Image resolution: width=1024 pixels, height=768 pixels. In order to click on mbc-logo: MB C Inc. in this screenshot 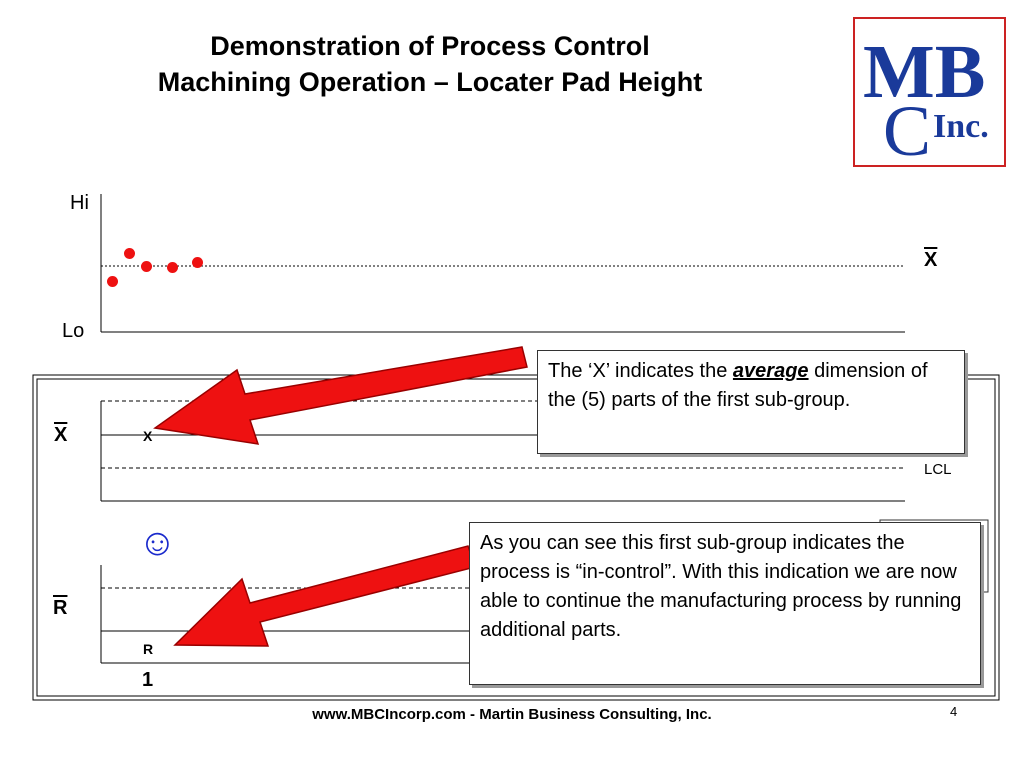, I will do `click(929, 94)`.